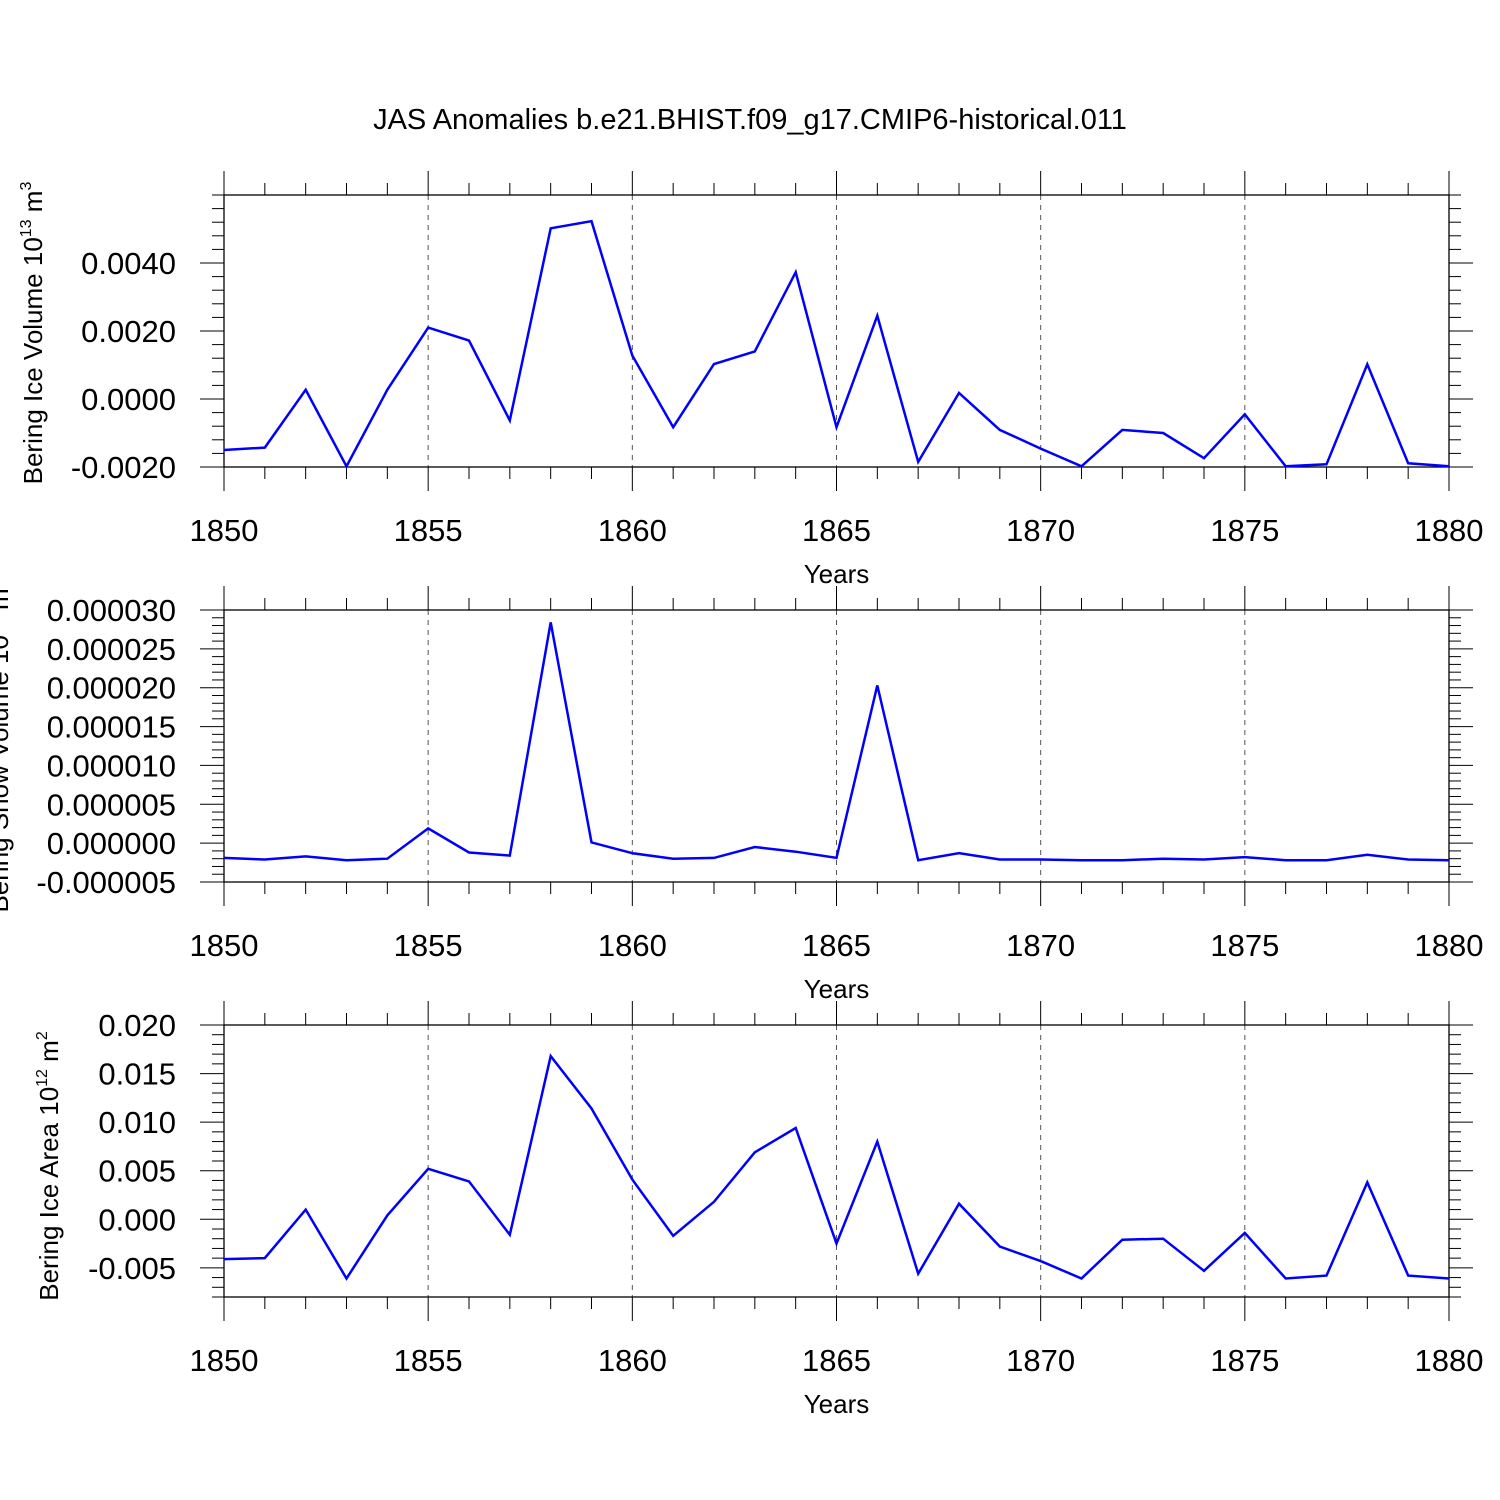  What do you see at coordinates (128, 331) in the screenshot?
I see `y-tick-label: 0.0020` at bounding box center [128, 331].